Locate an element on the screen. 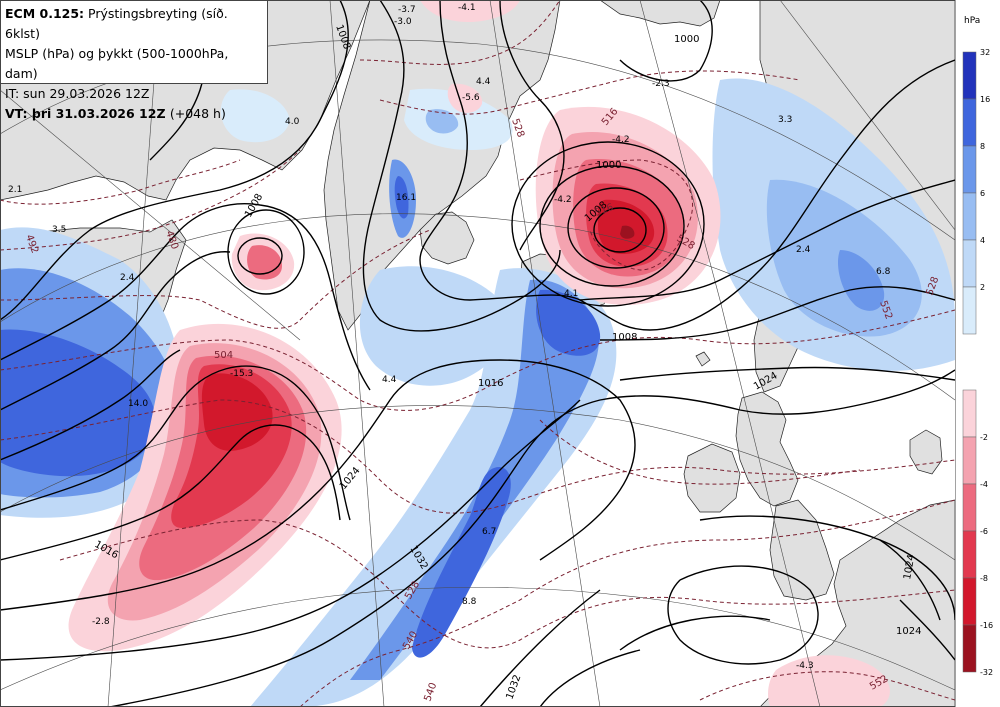  legend-tick-label: -32 is located at coordinates (986, 672).